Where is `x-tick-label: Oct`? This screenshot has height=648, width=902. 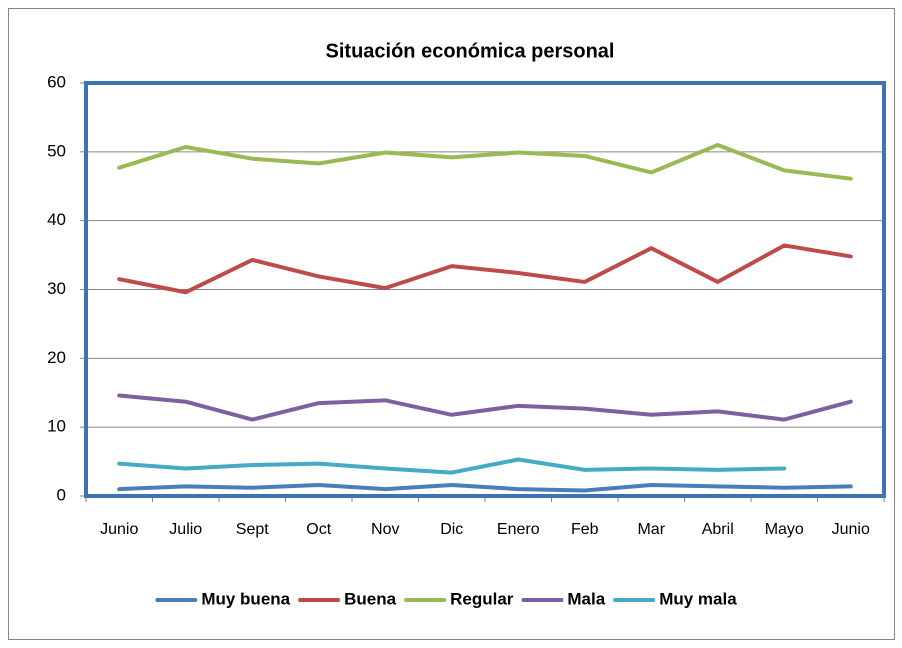
x-tick-label: Oct is located at coordinates (318, 529).